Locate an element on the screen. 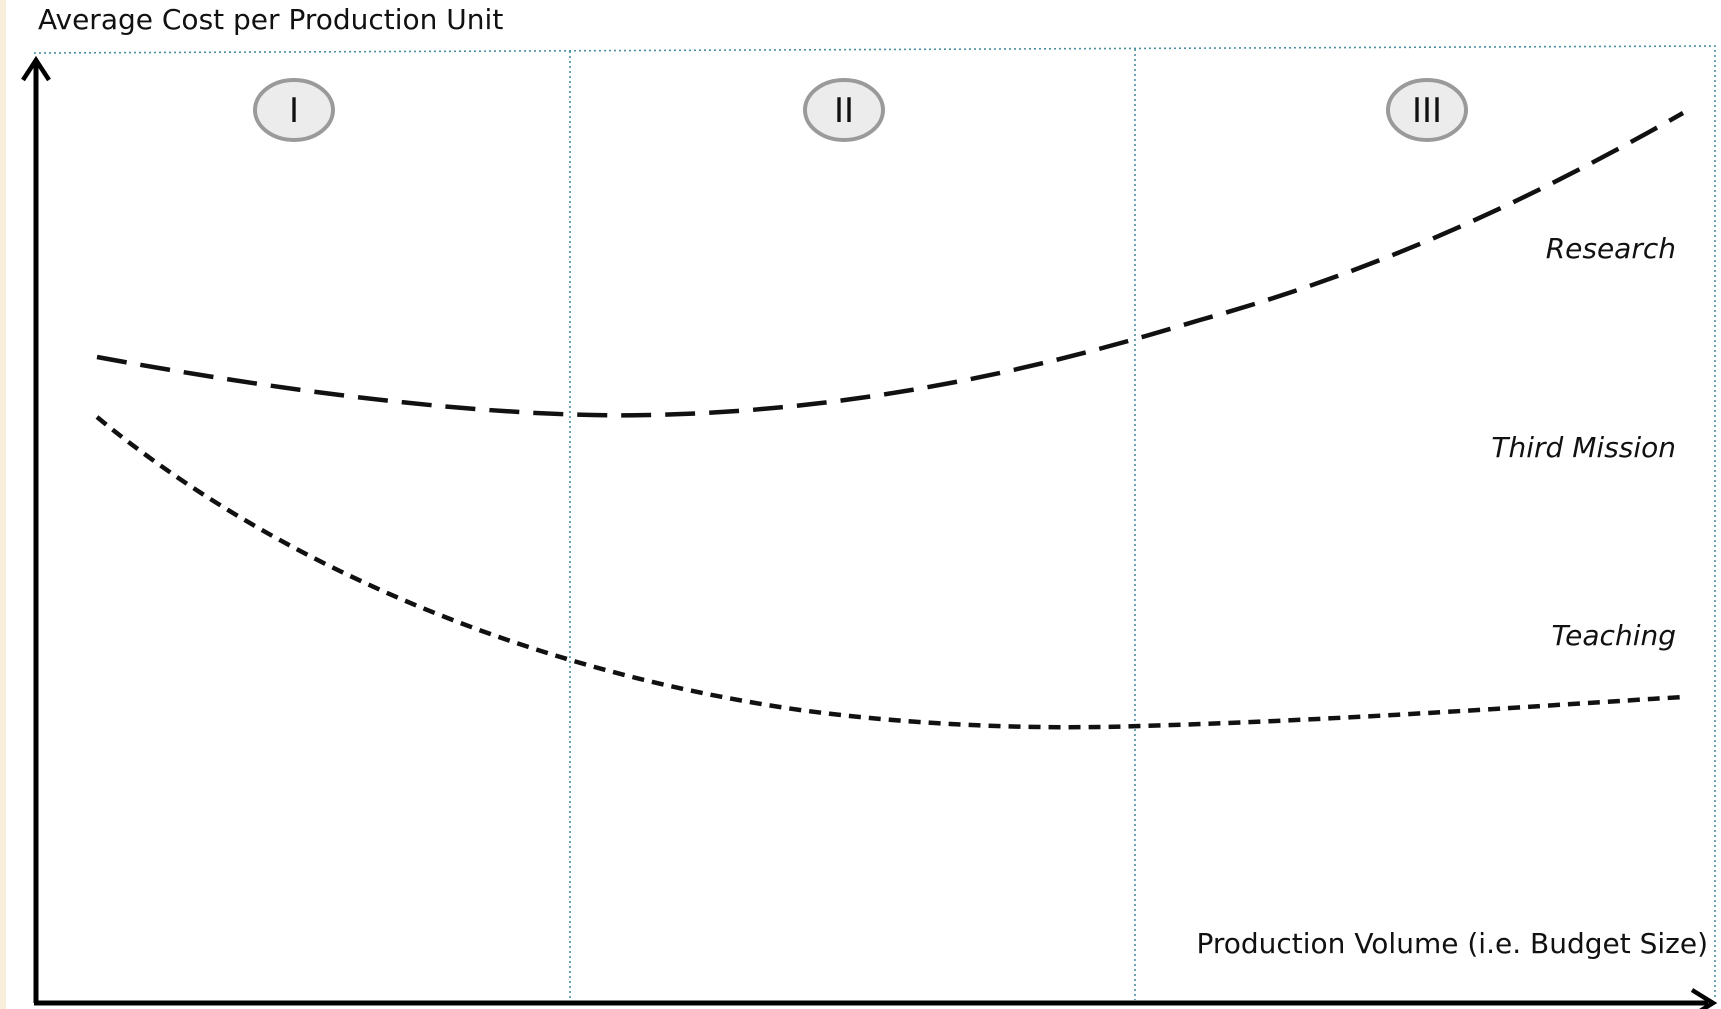 This screenshot has height=1009, width=1721. y-axis-arrowhead is located at coordinates (36, 68).